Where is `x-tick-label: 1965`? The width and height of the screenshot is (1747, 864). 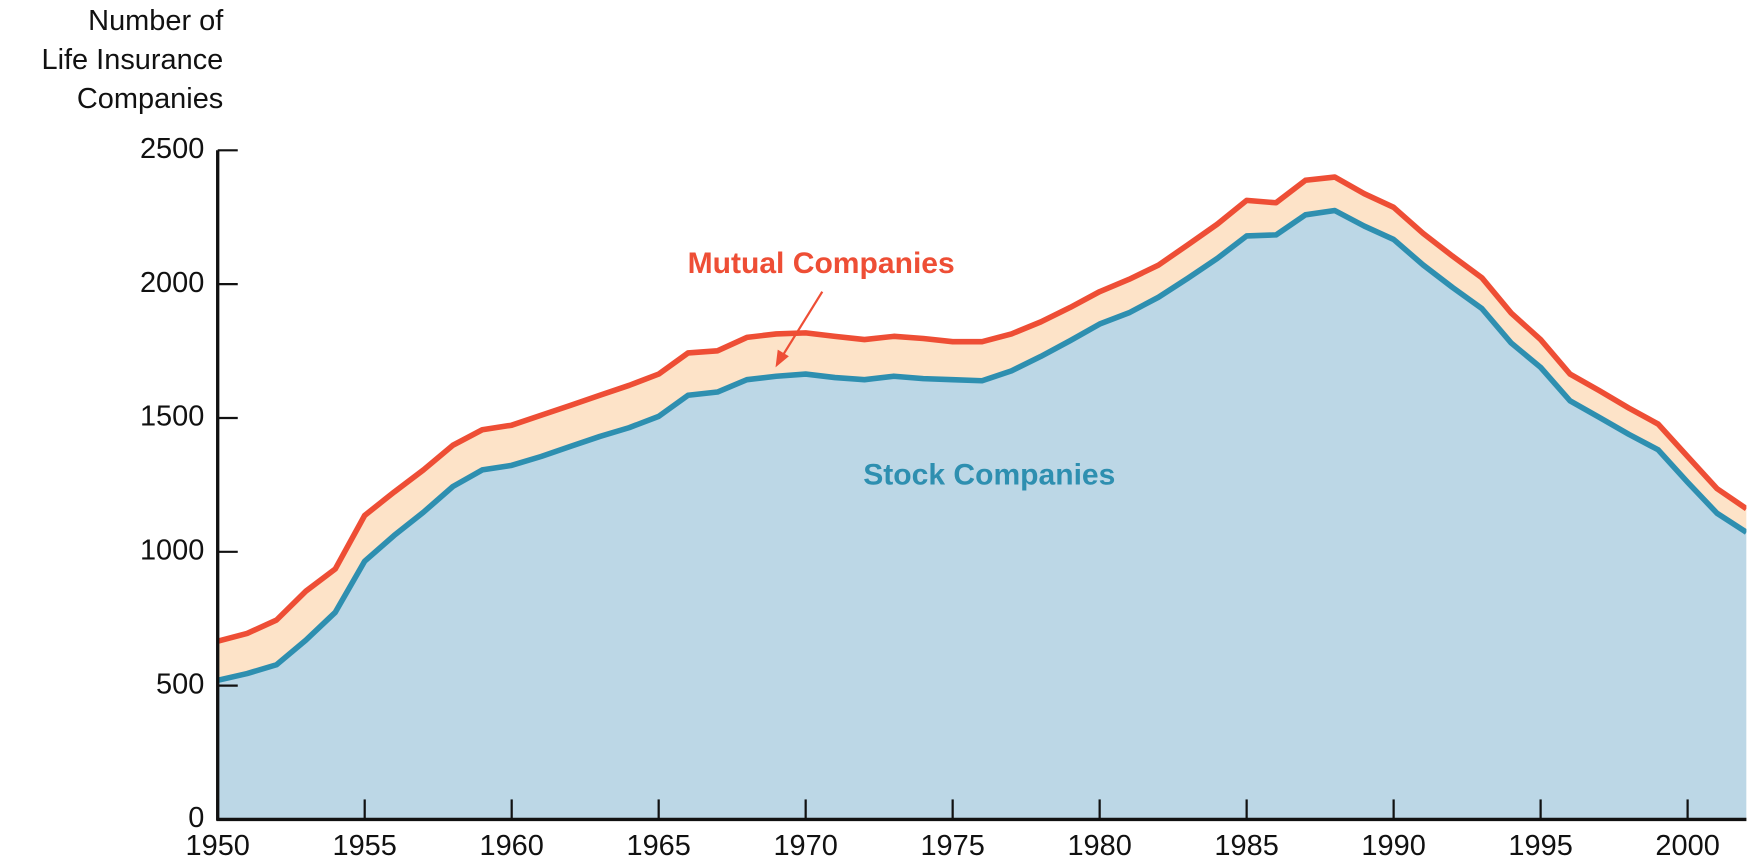
x-tick-label: 1965 is located at coordinates (658, 846).